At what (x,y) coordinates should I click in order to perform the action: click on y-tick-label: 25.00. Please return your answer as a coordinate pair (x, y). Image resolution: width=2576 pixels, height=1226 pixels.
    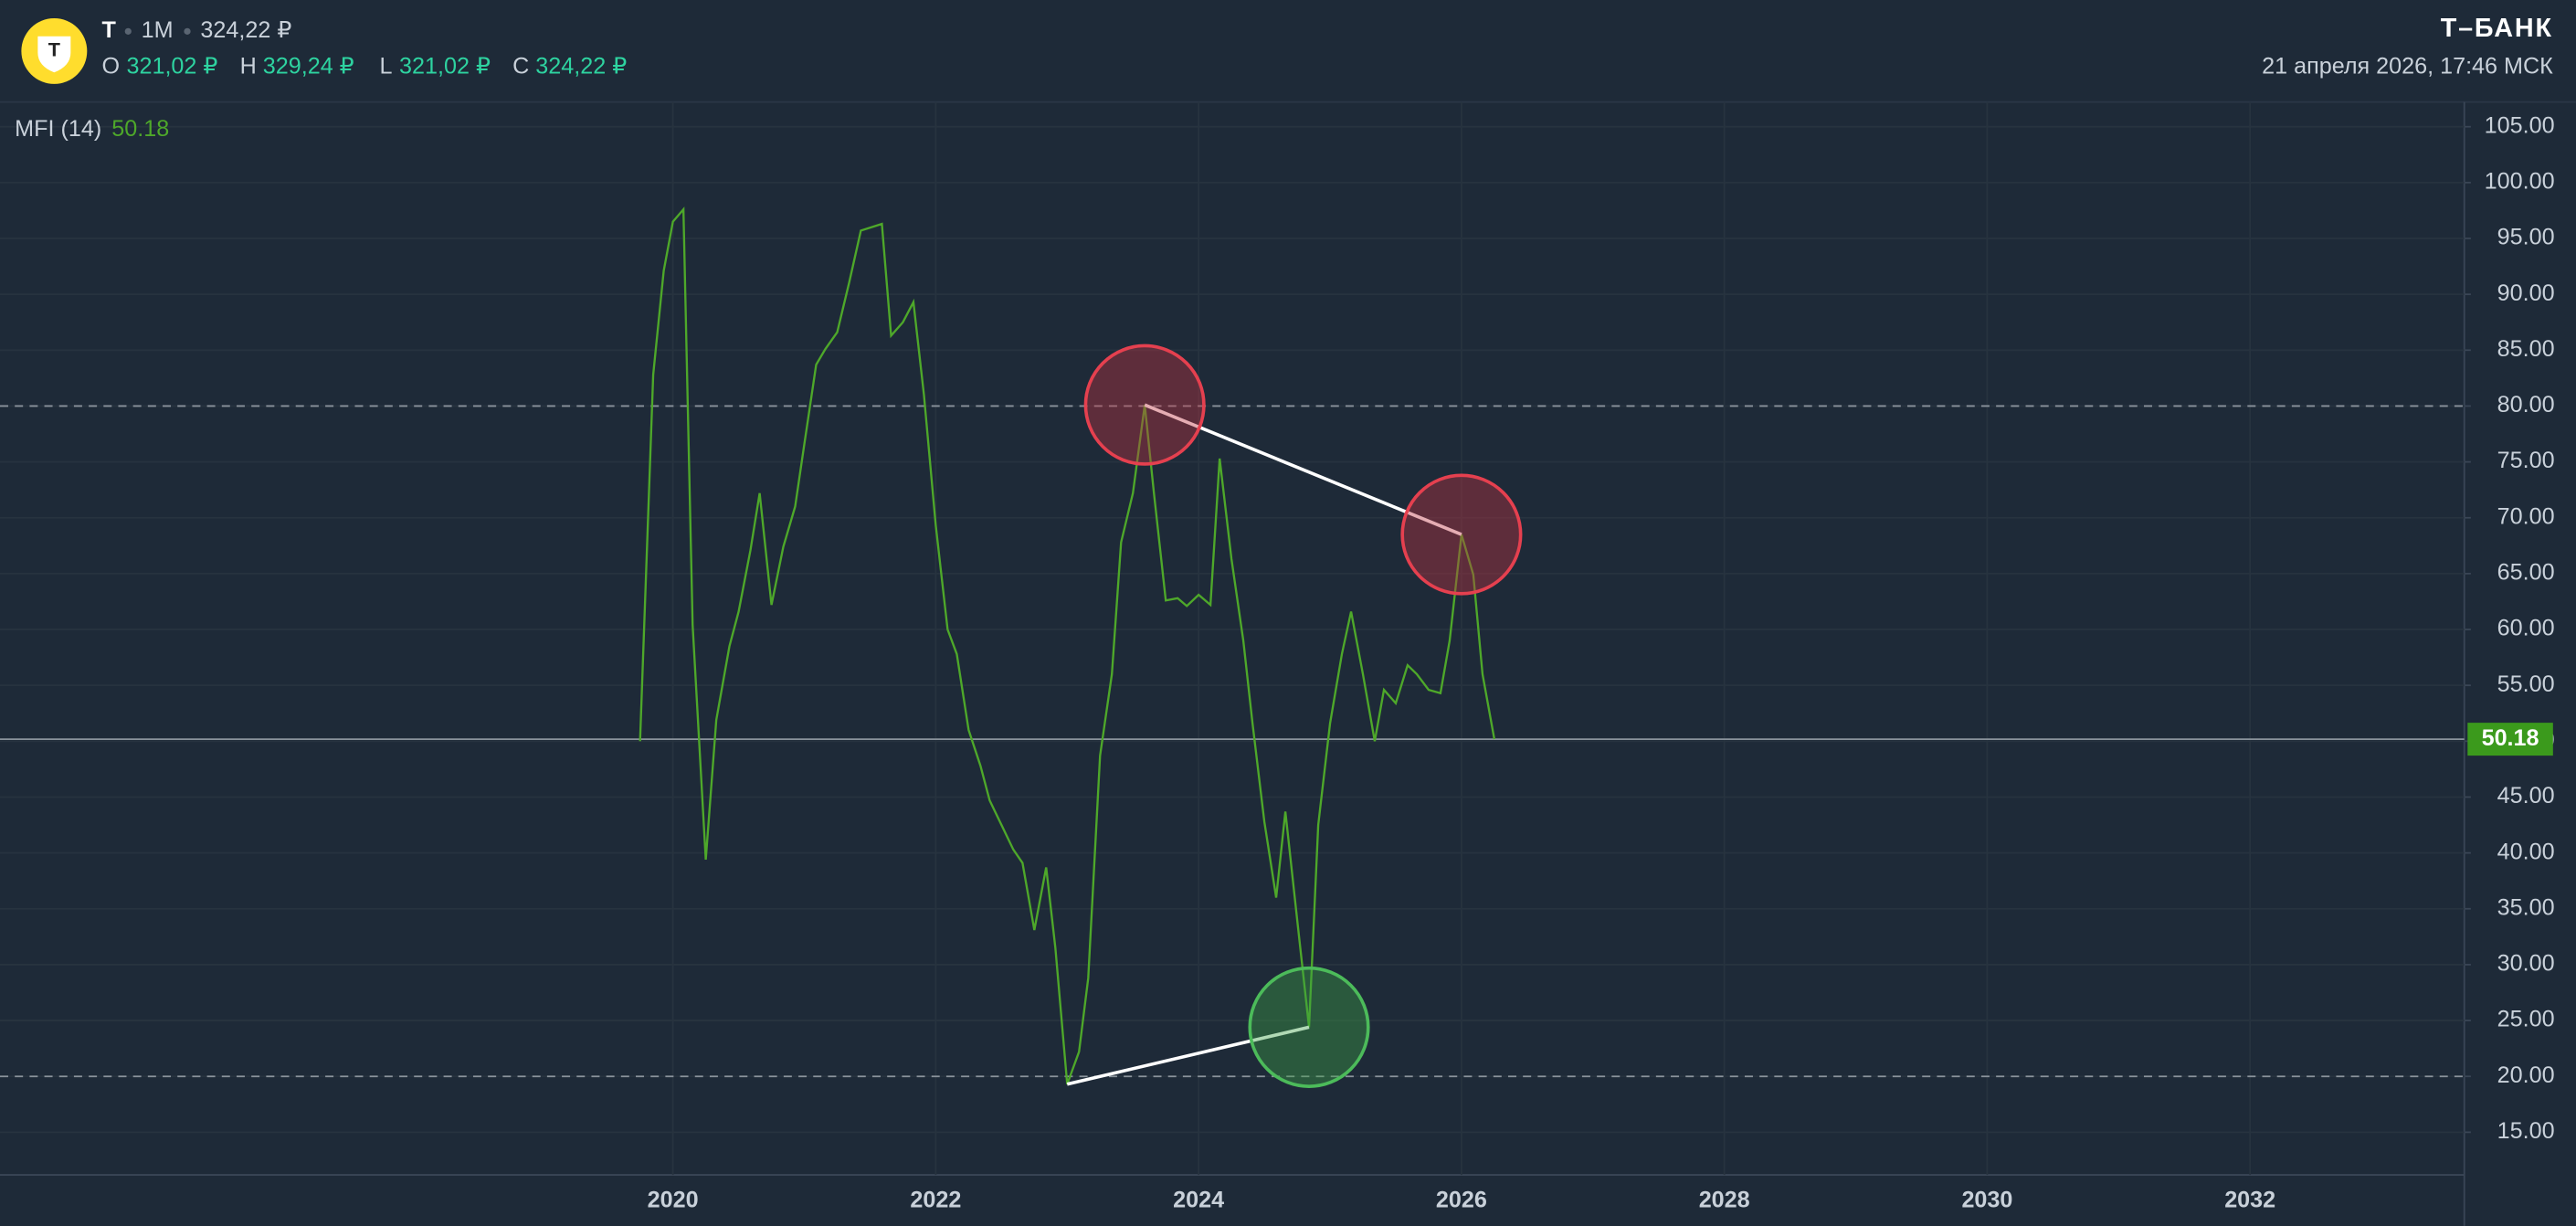
    Looking at the image, I should click on (2526, 1020).